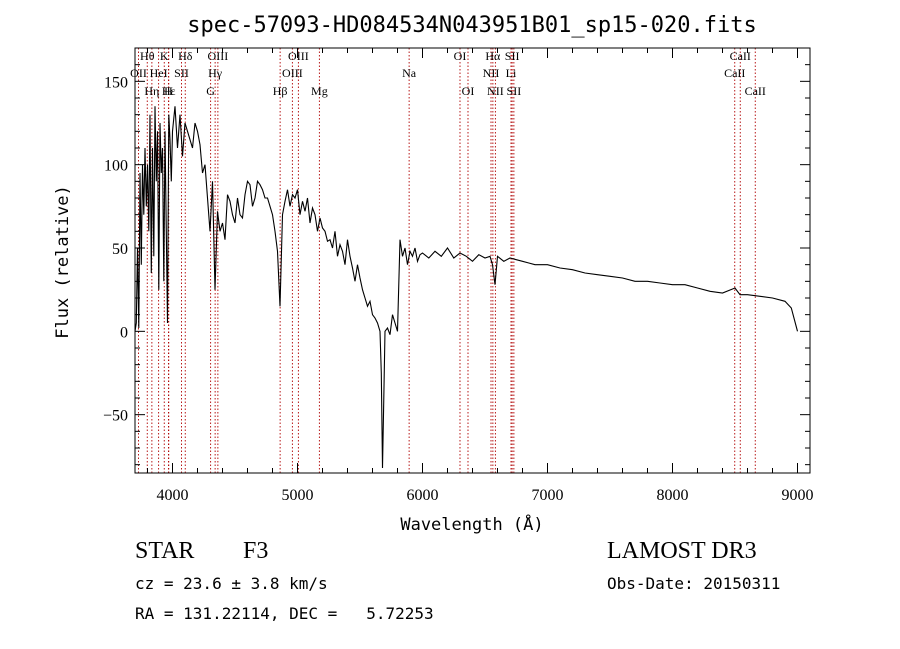 Image resolution: width=900 pixels, height=649 pixels. Describe the element at coordinates (173, 495) in the screenshot. I see `x-tick-label: 4000` at that location.